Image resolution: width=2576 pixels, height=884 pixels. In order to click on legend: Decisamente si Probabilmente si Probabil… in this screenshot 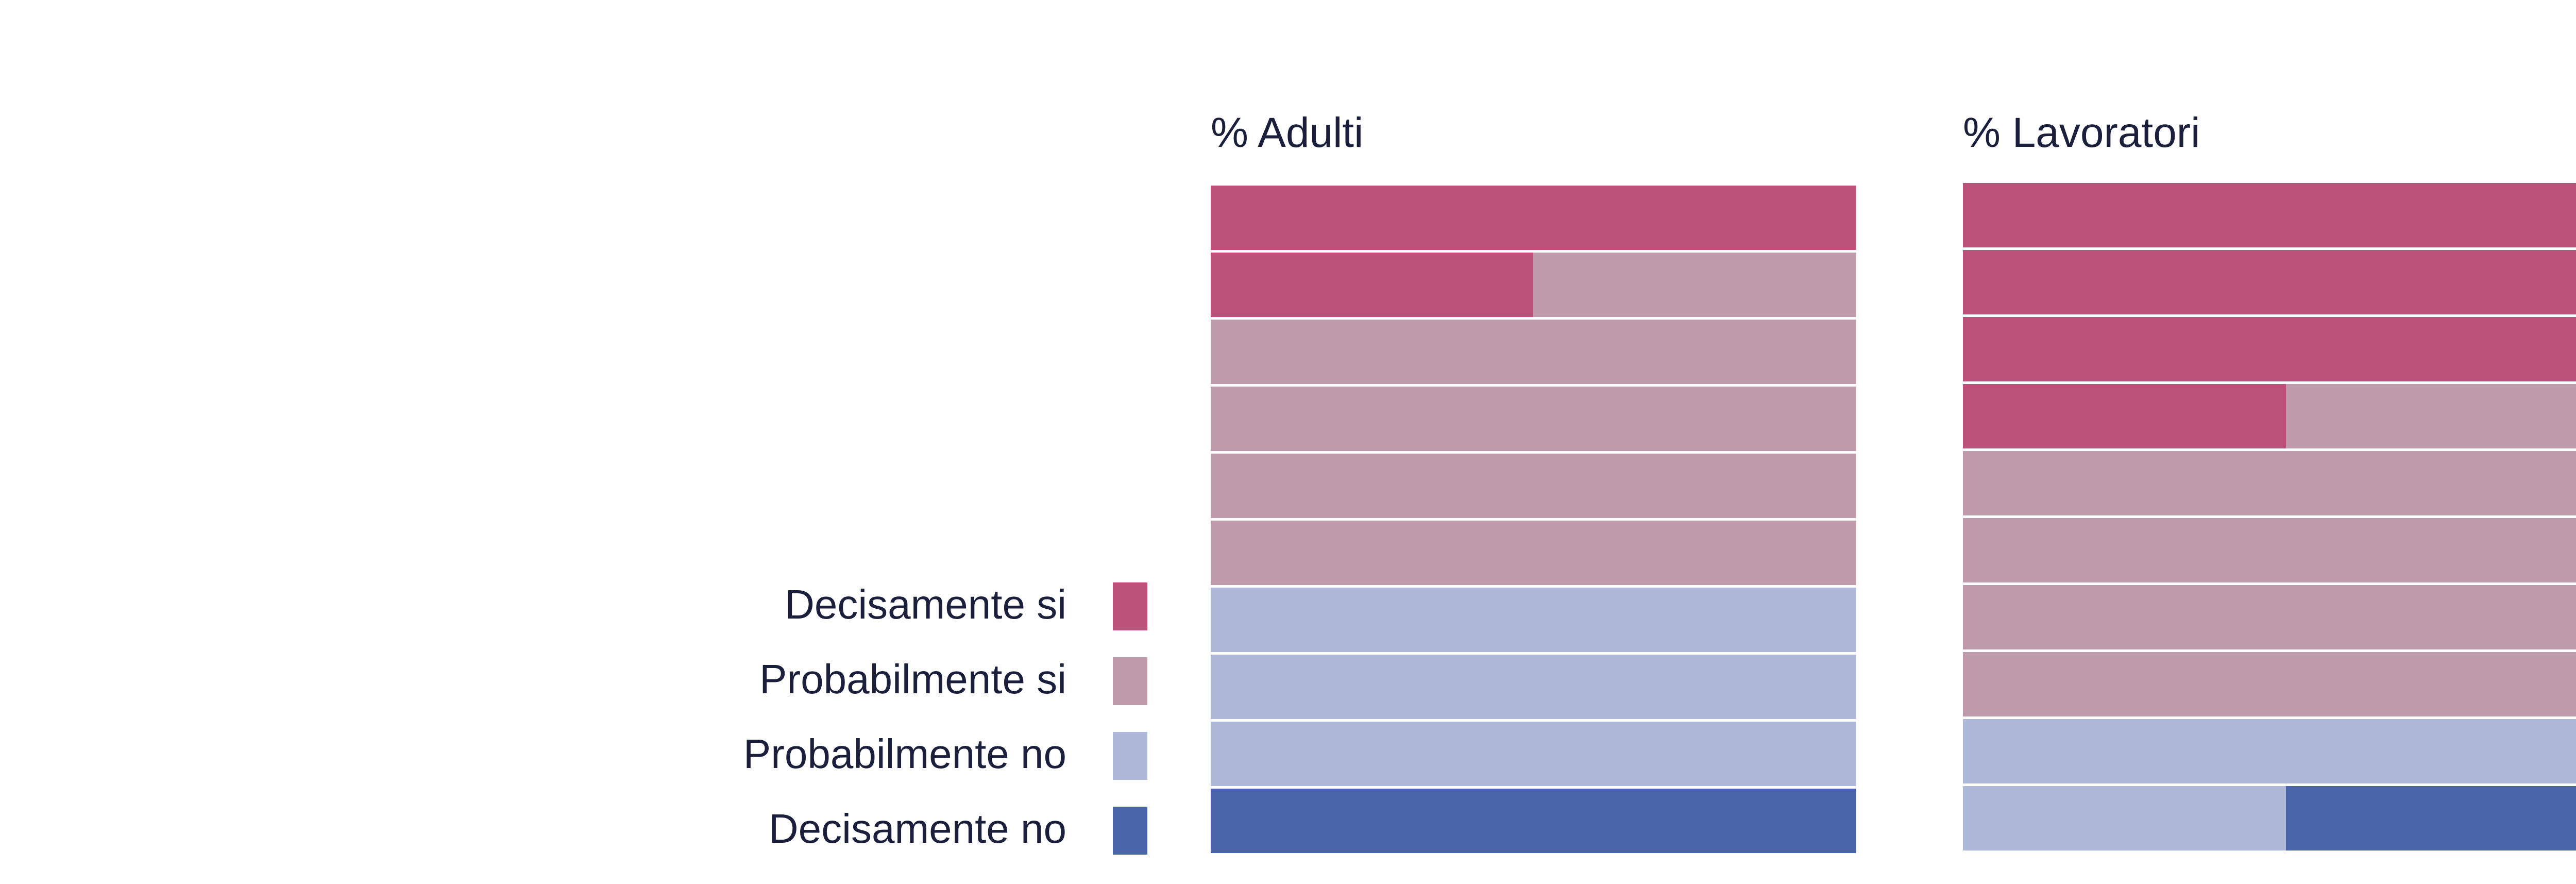, I will do `click(945, 718)`.